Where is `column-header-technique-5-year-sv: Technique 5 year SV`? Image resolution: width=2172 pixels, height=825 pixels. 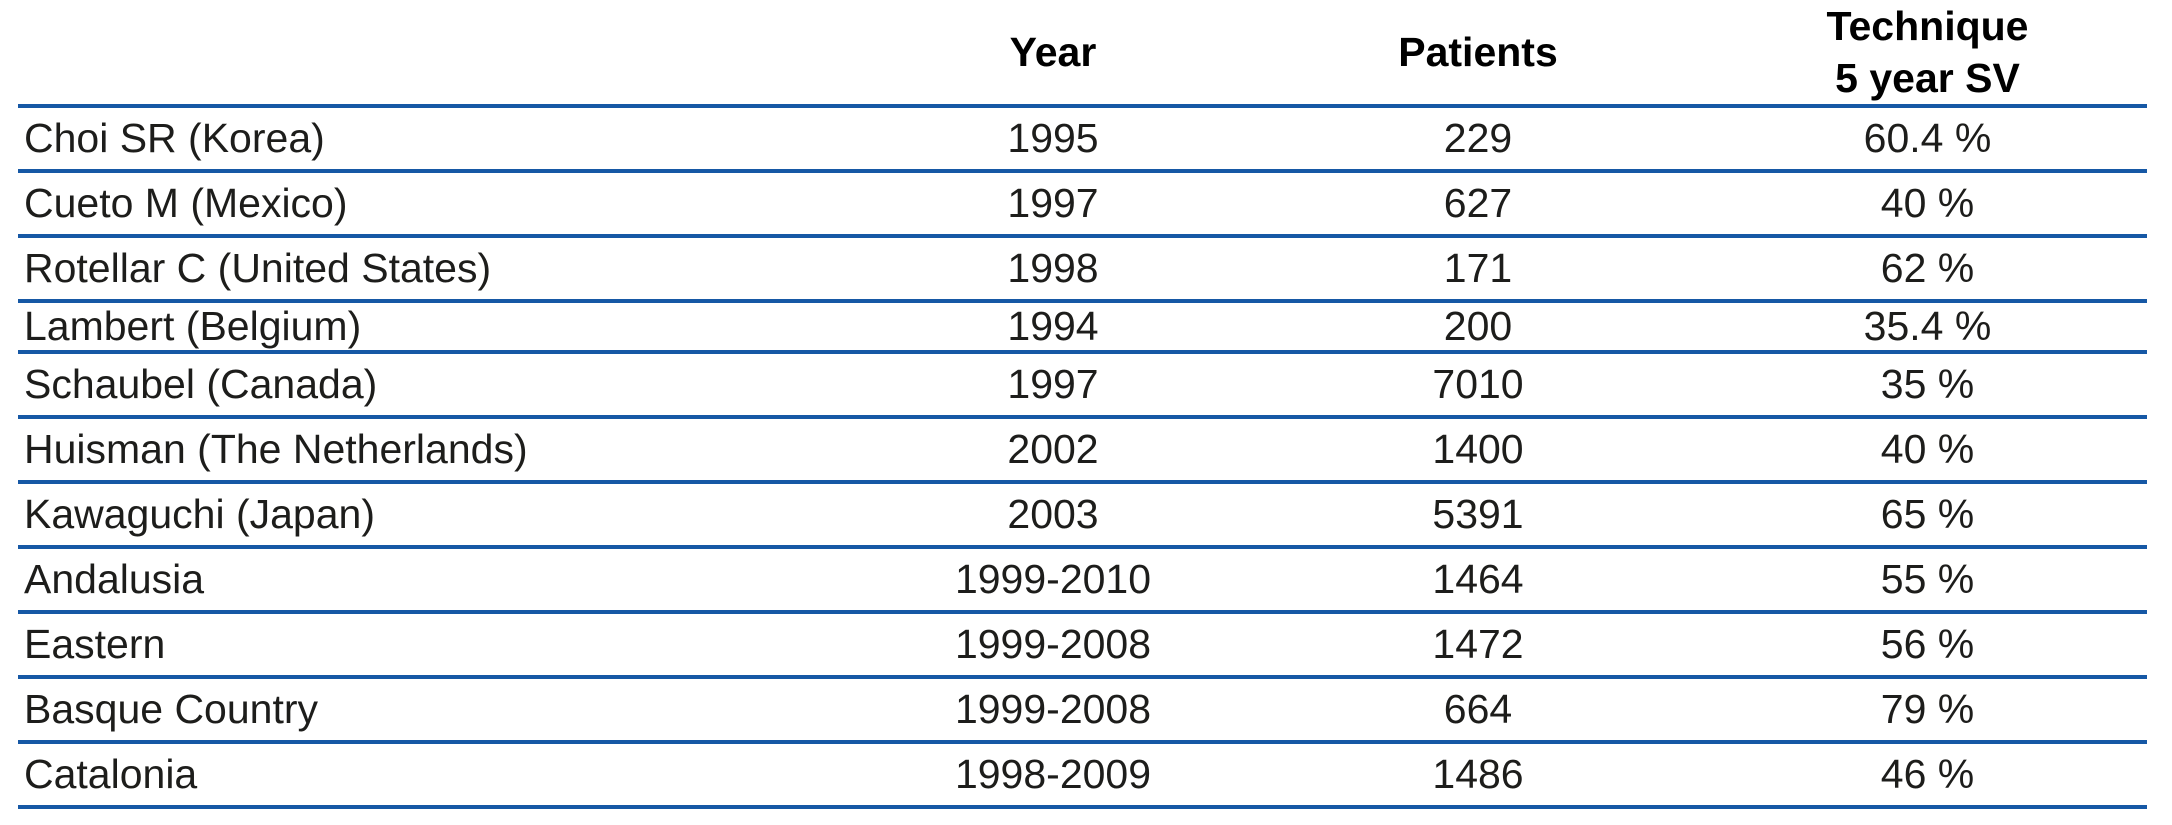
column-header-technique-5-year-sv: Technique 5 year SV is located at coordinates (1927, 54).